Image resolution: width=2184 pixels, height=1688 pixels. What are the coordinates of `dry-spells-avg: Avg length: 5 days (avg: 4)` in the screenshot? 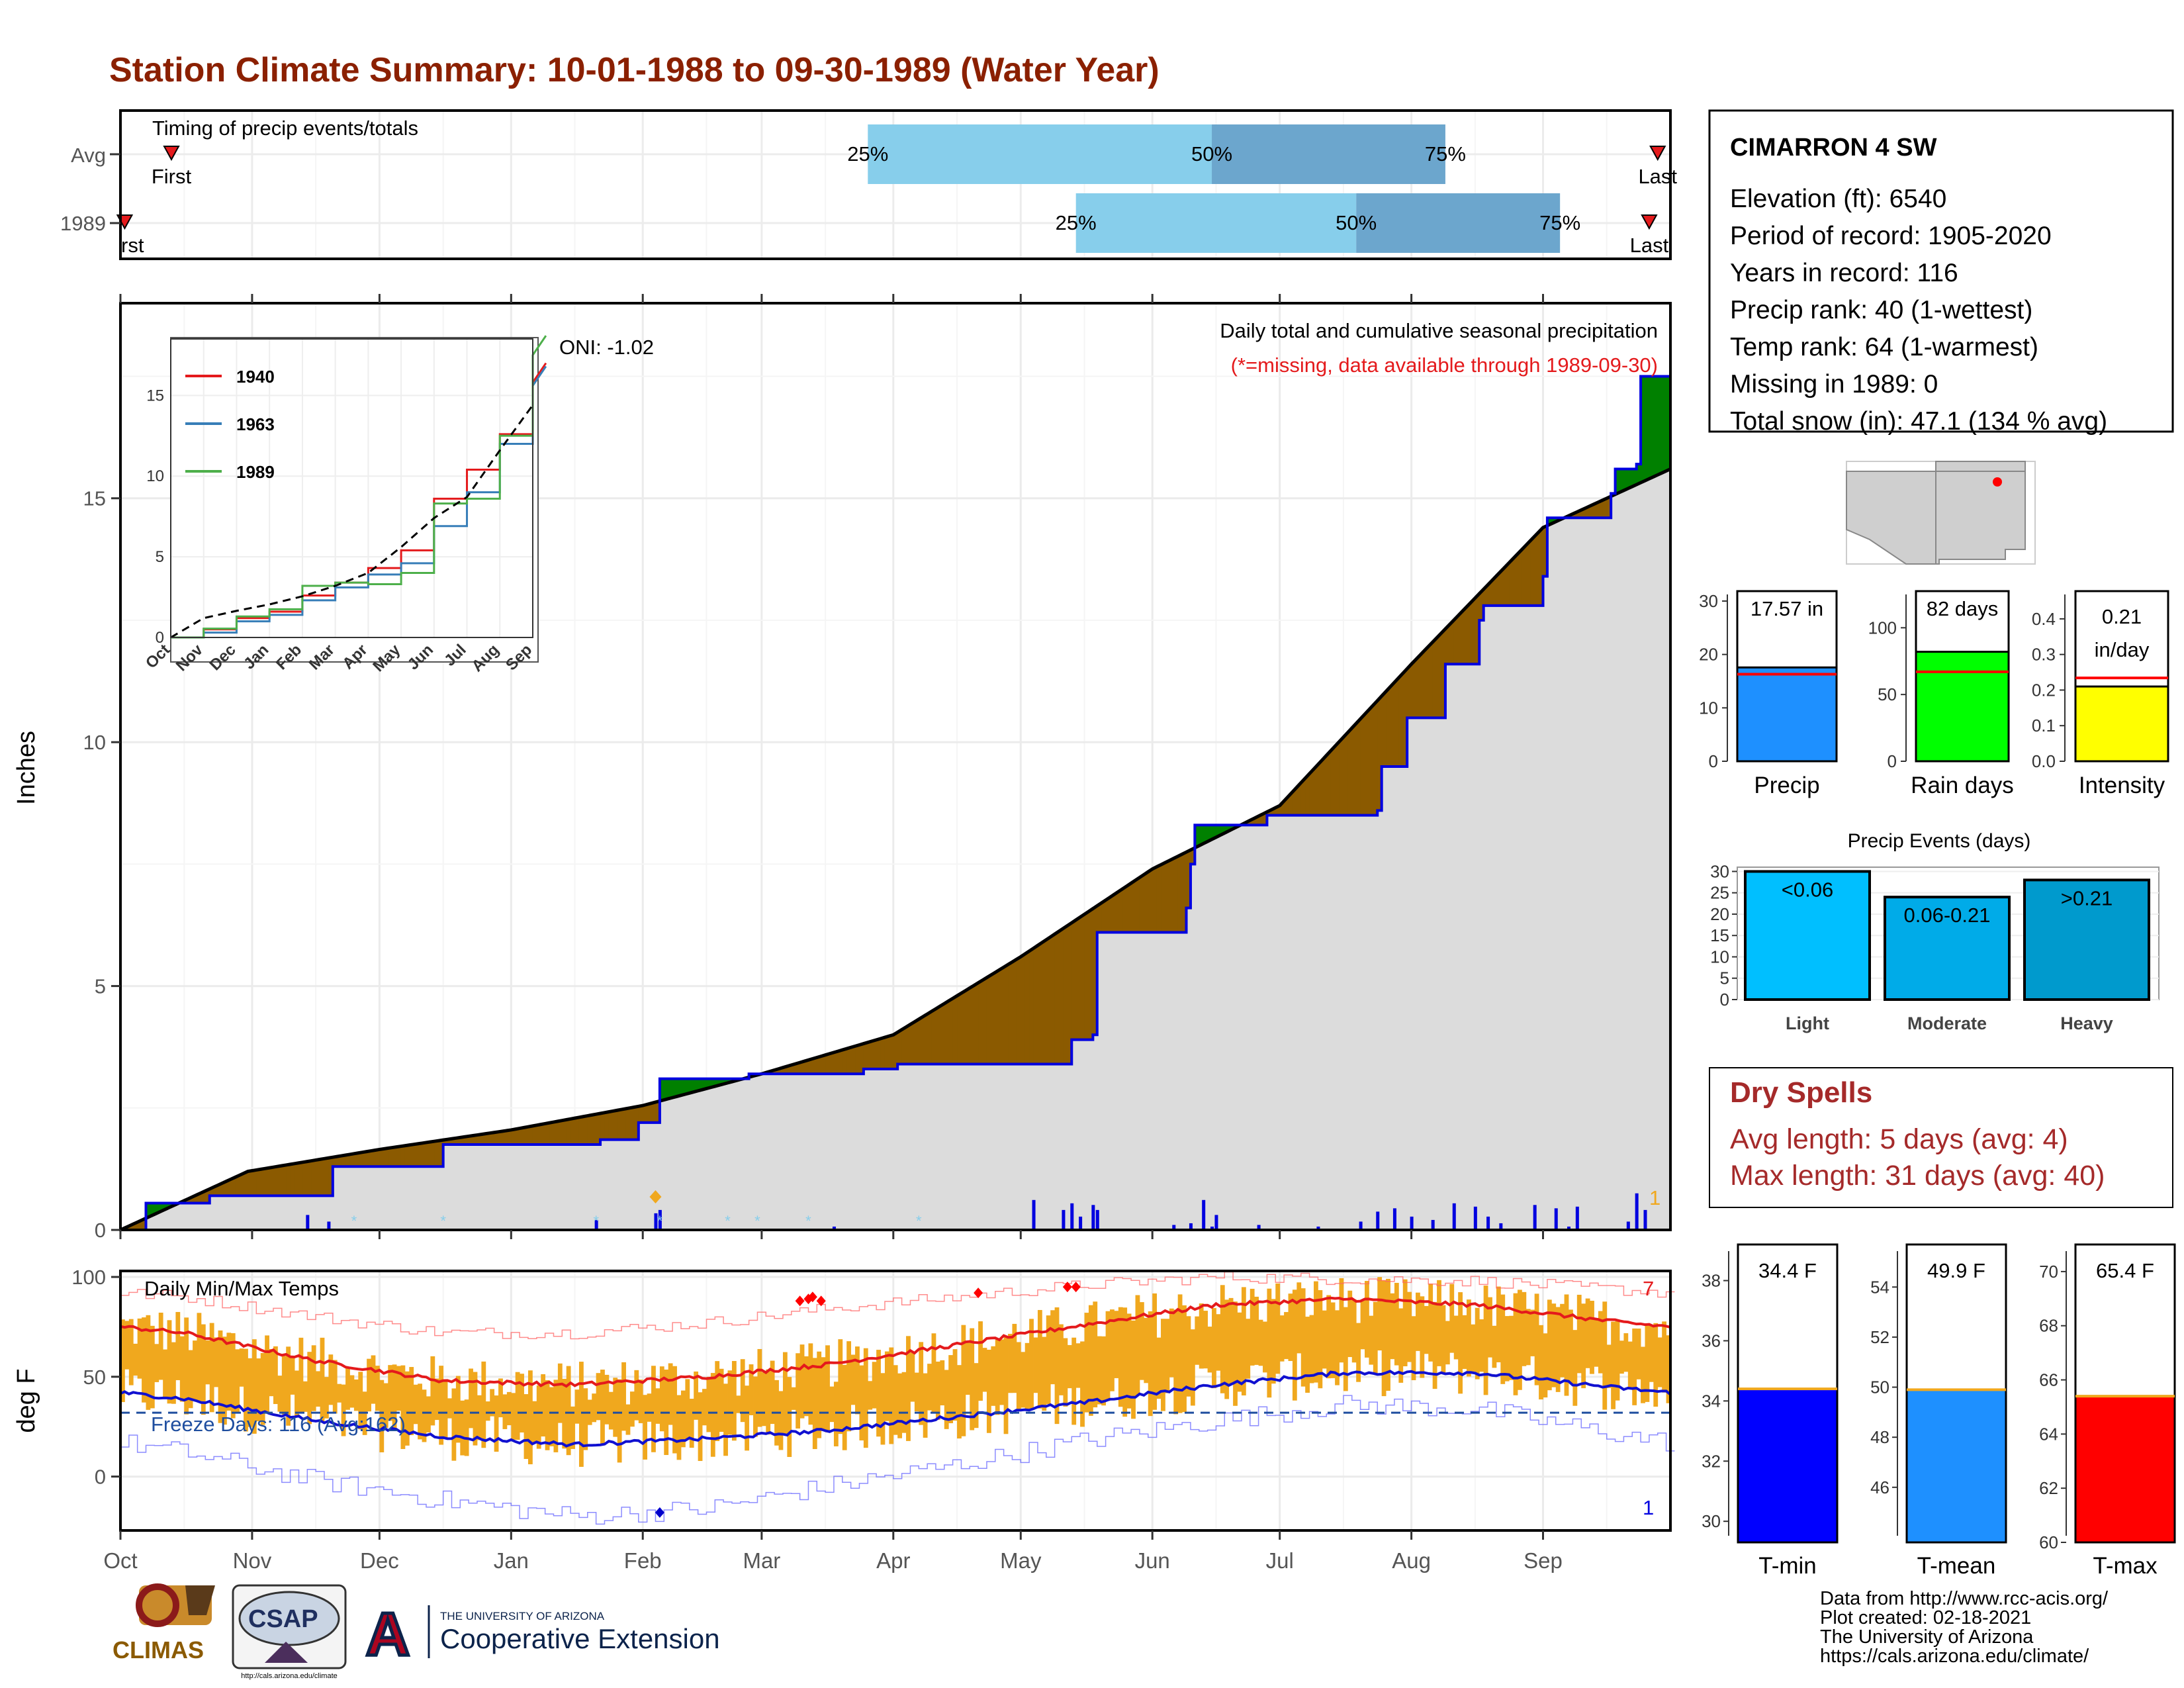 It's located at (1899, 1139).